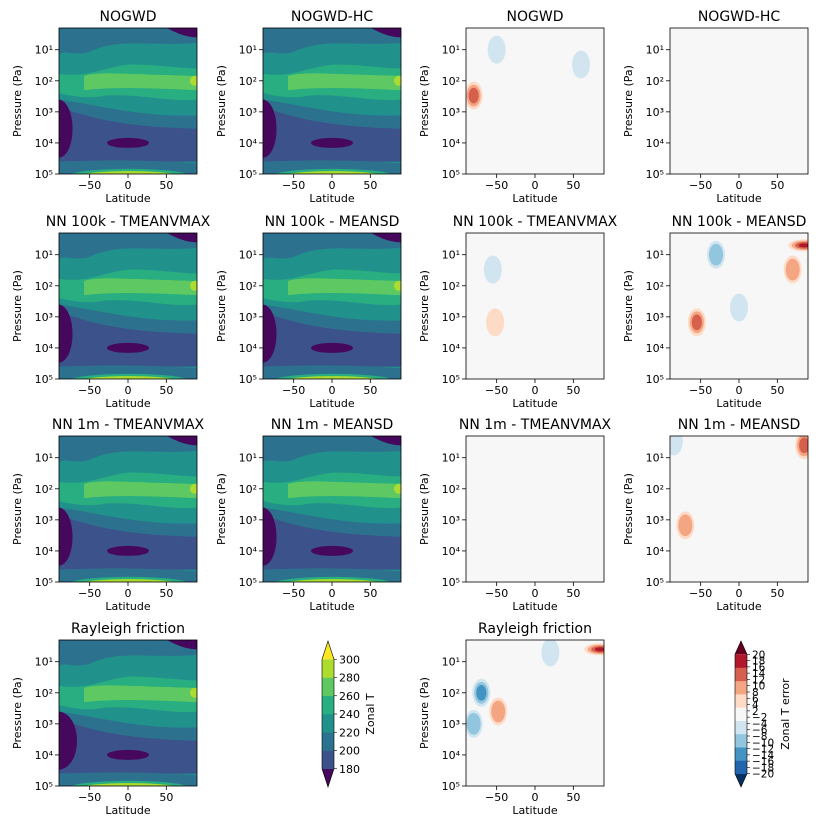  I want to click on panel-title: NOGWD, so click(535, 17).